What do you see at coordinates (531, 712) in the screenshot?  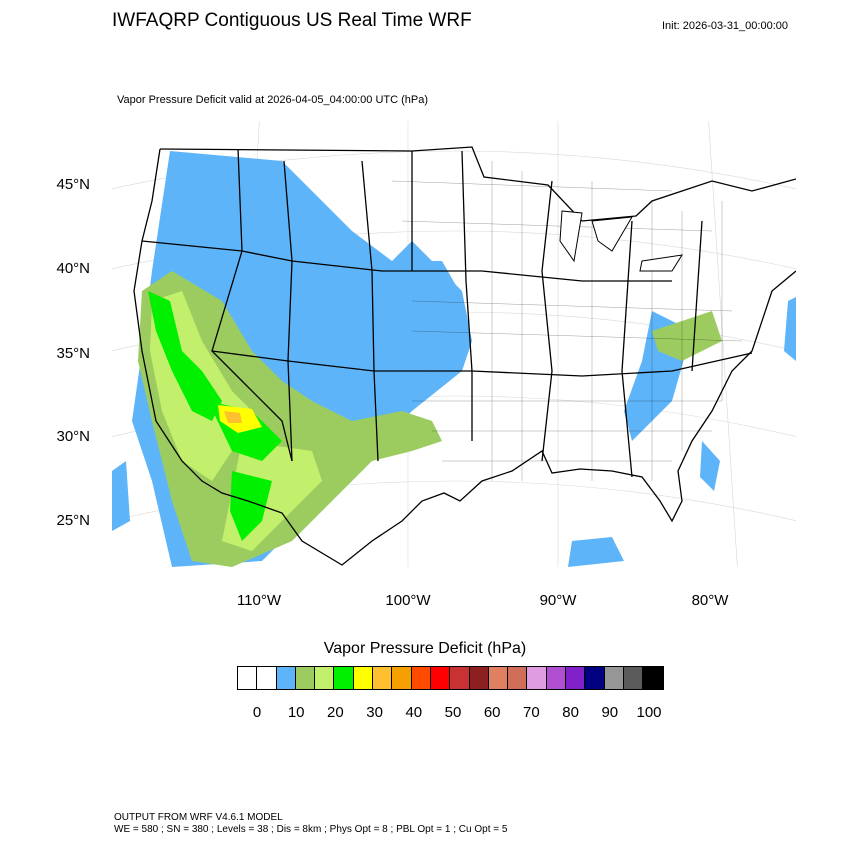 I see `legend-tick-label: 70` at bounding box center [531, 712].